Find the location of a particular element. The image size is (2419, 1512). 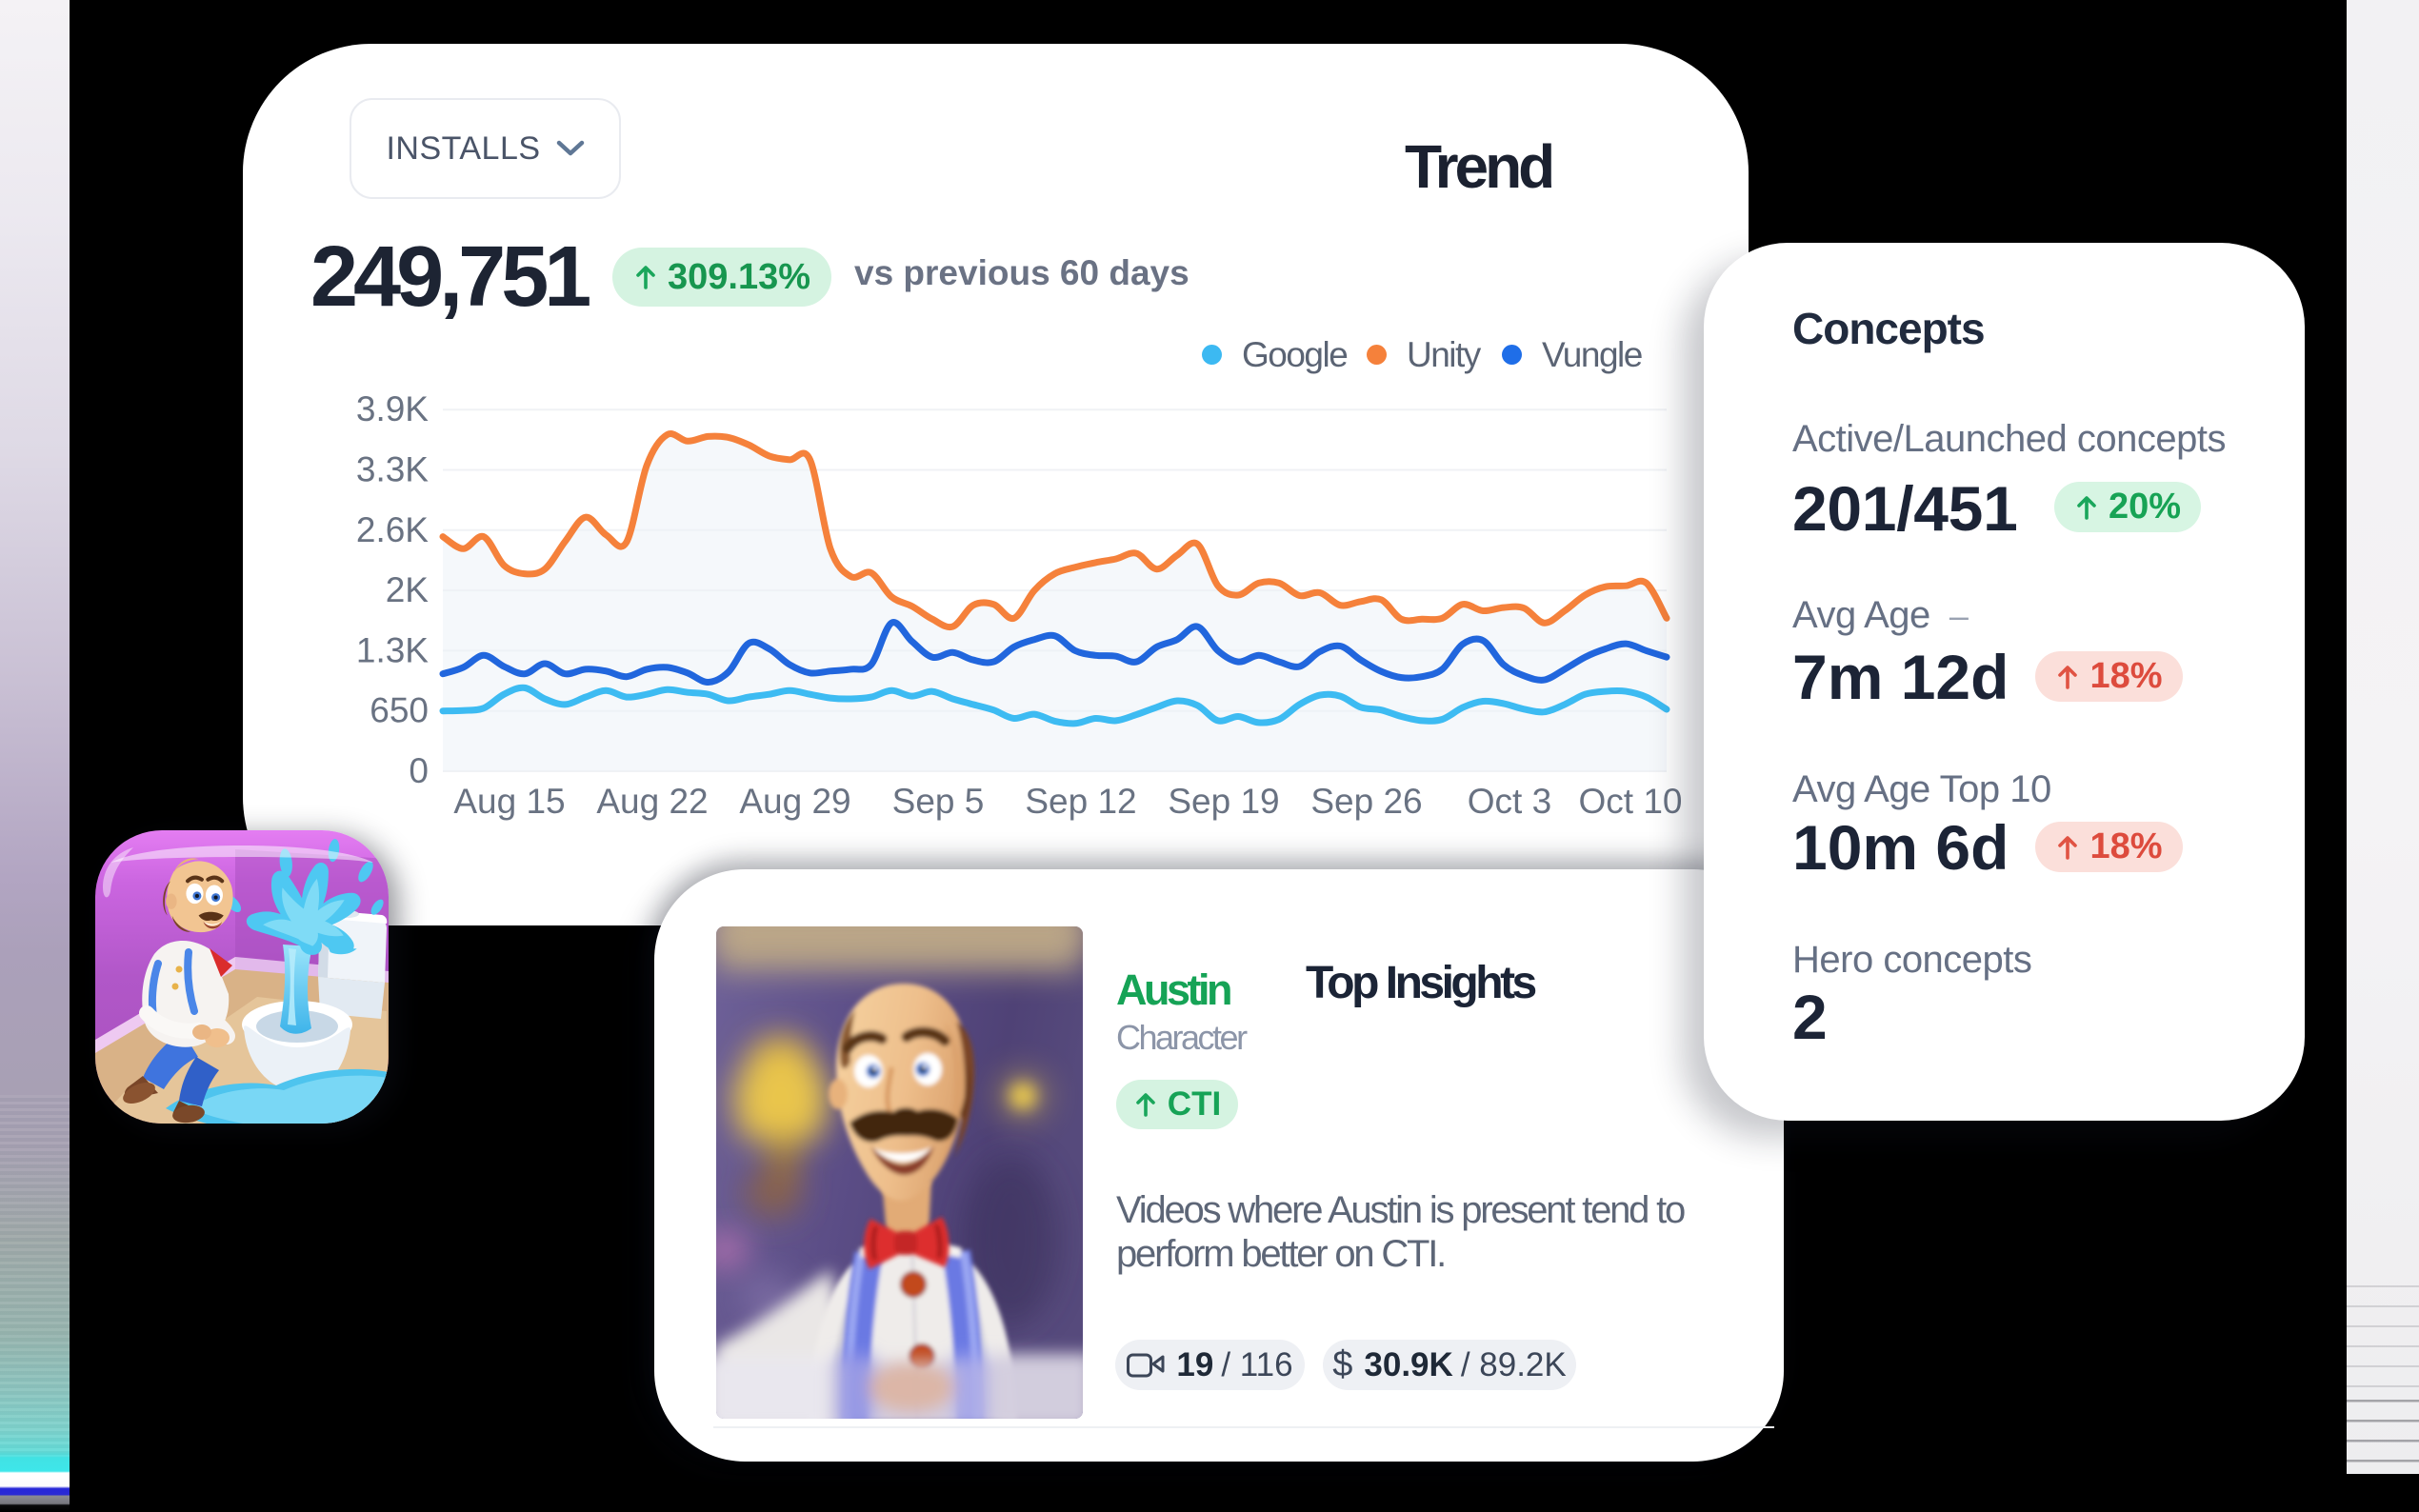

svg-text: Sep 12 is located at coordinates (1080, 801).